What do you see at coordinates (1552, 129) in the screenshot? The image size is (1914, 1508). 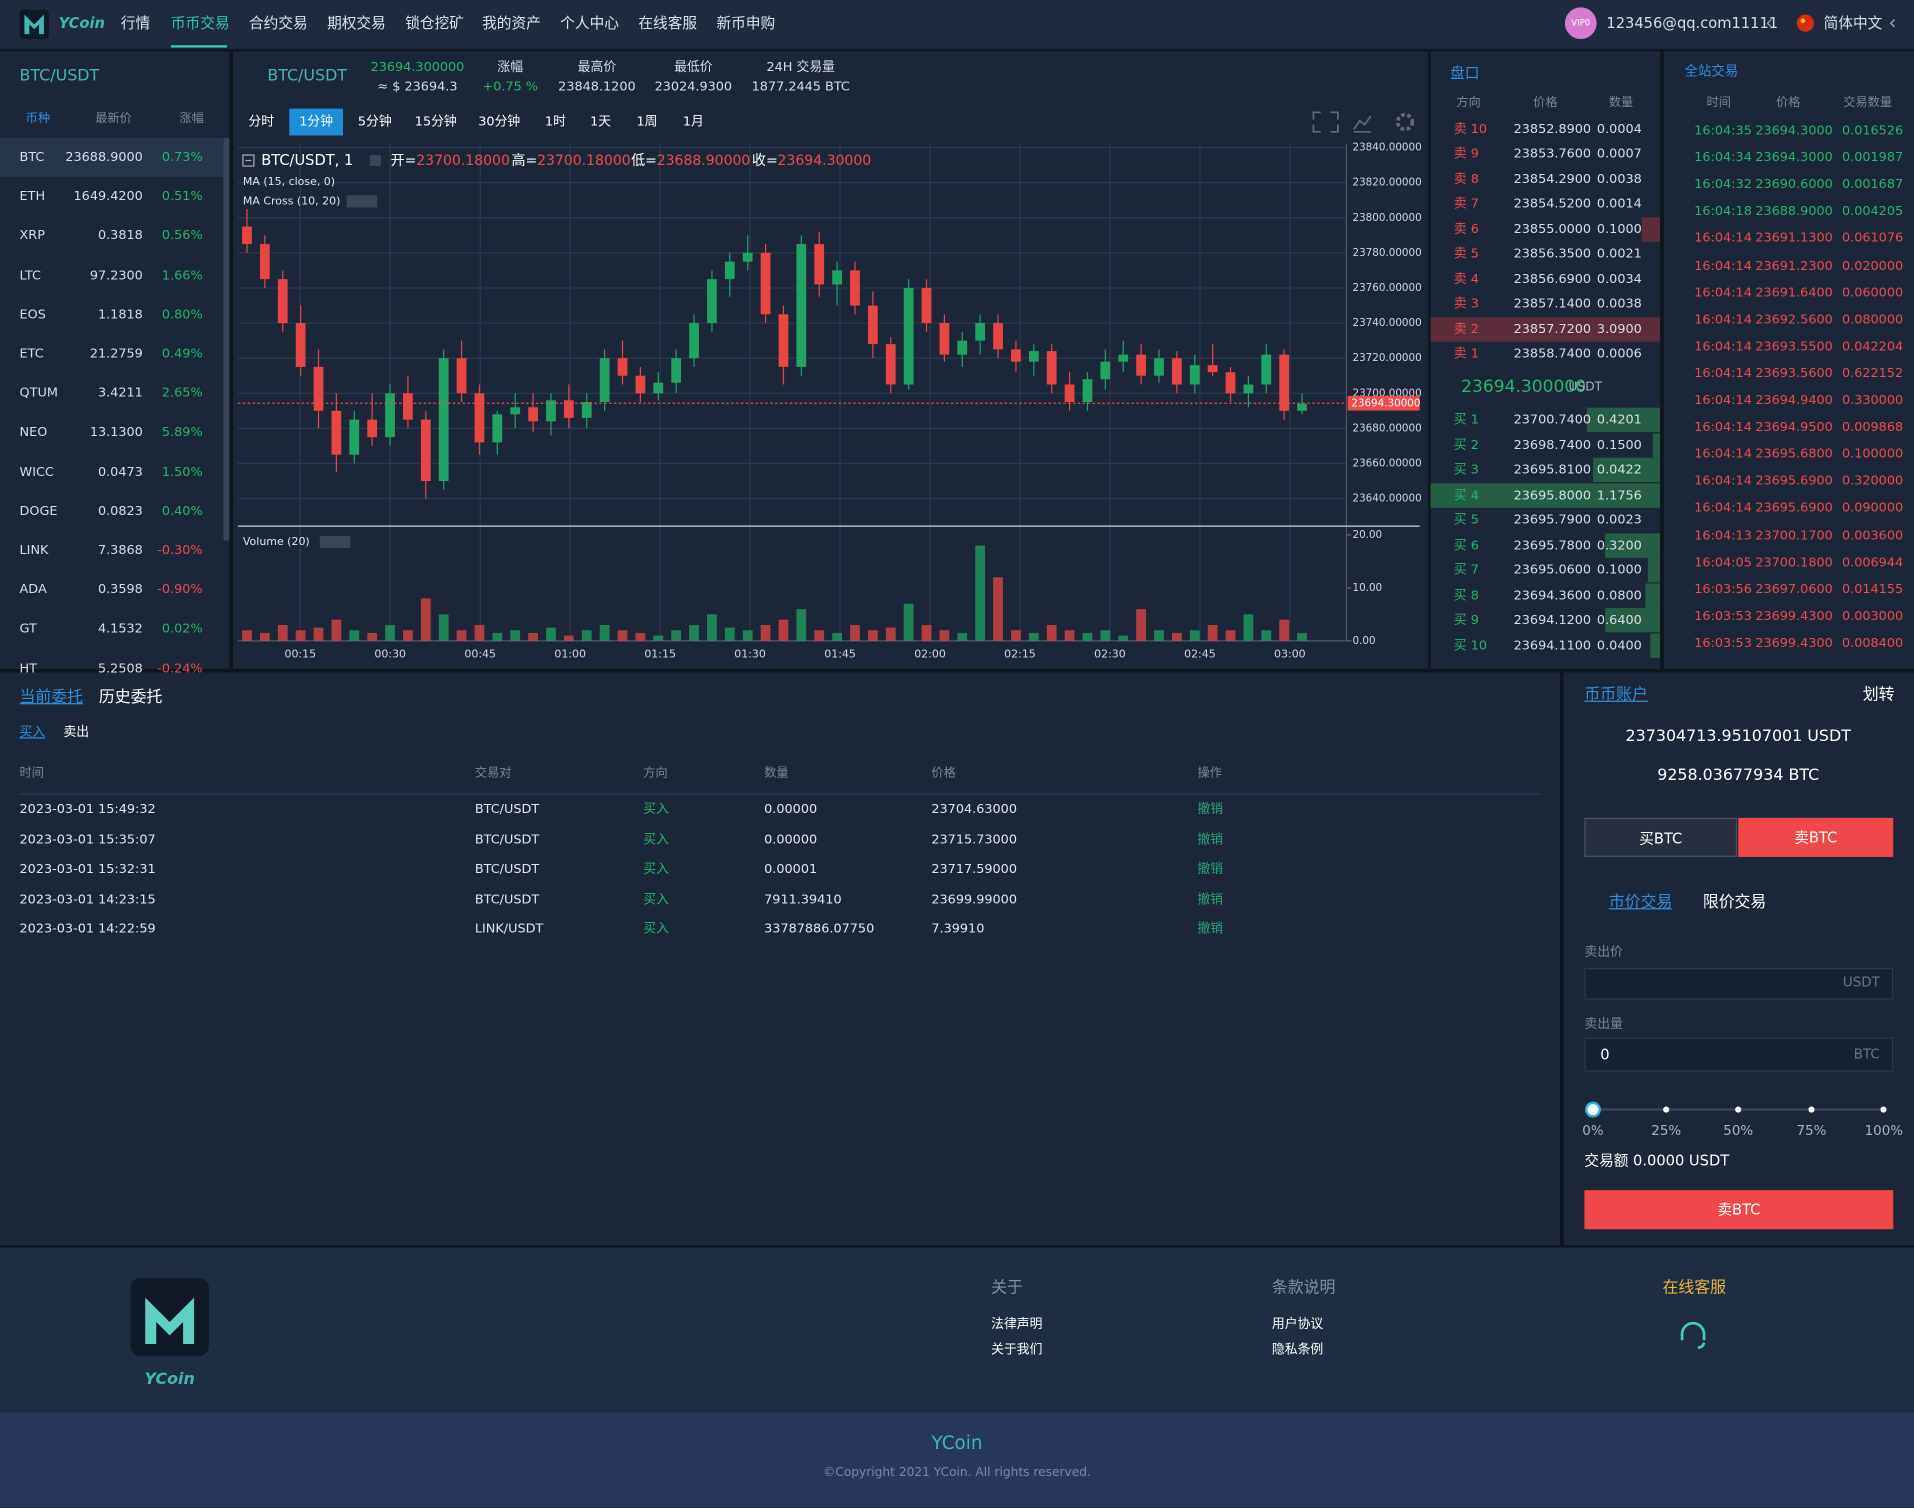 I see `ask-price: 23852.8900` at bounding box center [1552, 129].